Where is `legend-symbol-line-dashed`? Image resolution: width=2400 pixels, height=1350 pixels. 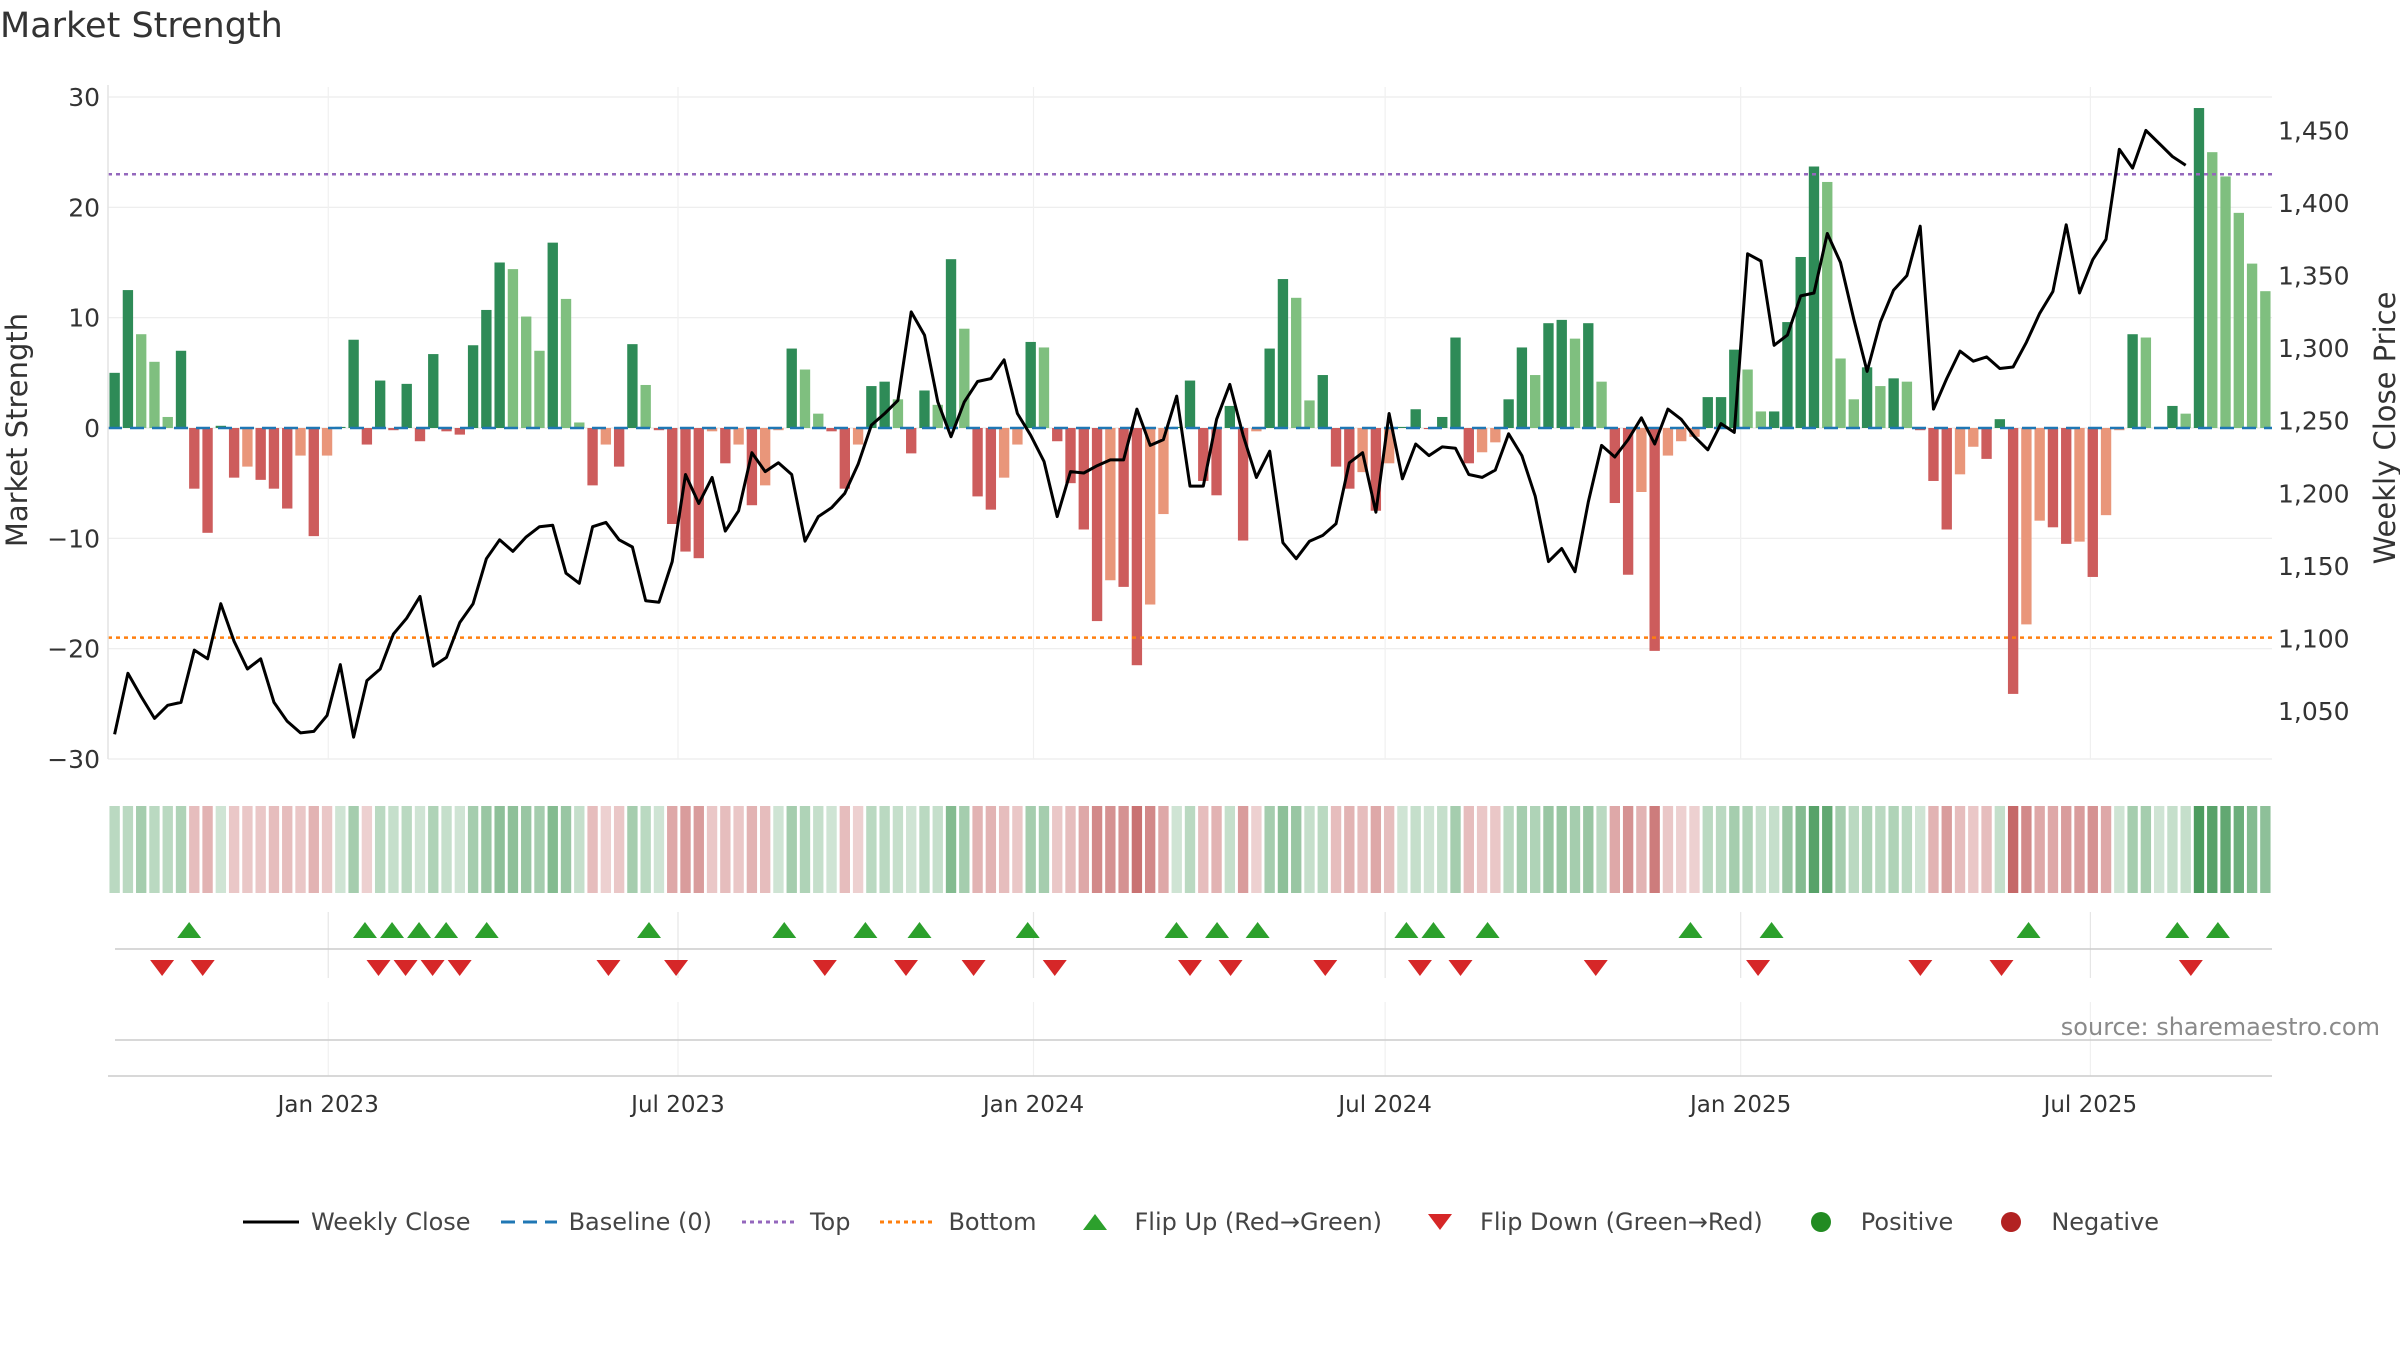 legend-symbol-line-dashed is located at coordinates (529, 1222).